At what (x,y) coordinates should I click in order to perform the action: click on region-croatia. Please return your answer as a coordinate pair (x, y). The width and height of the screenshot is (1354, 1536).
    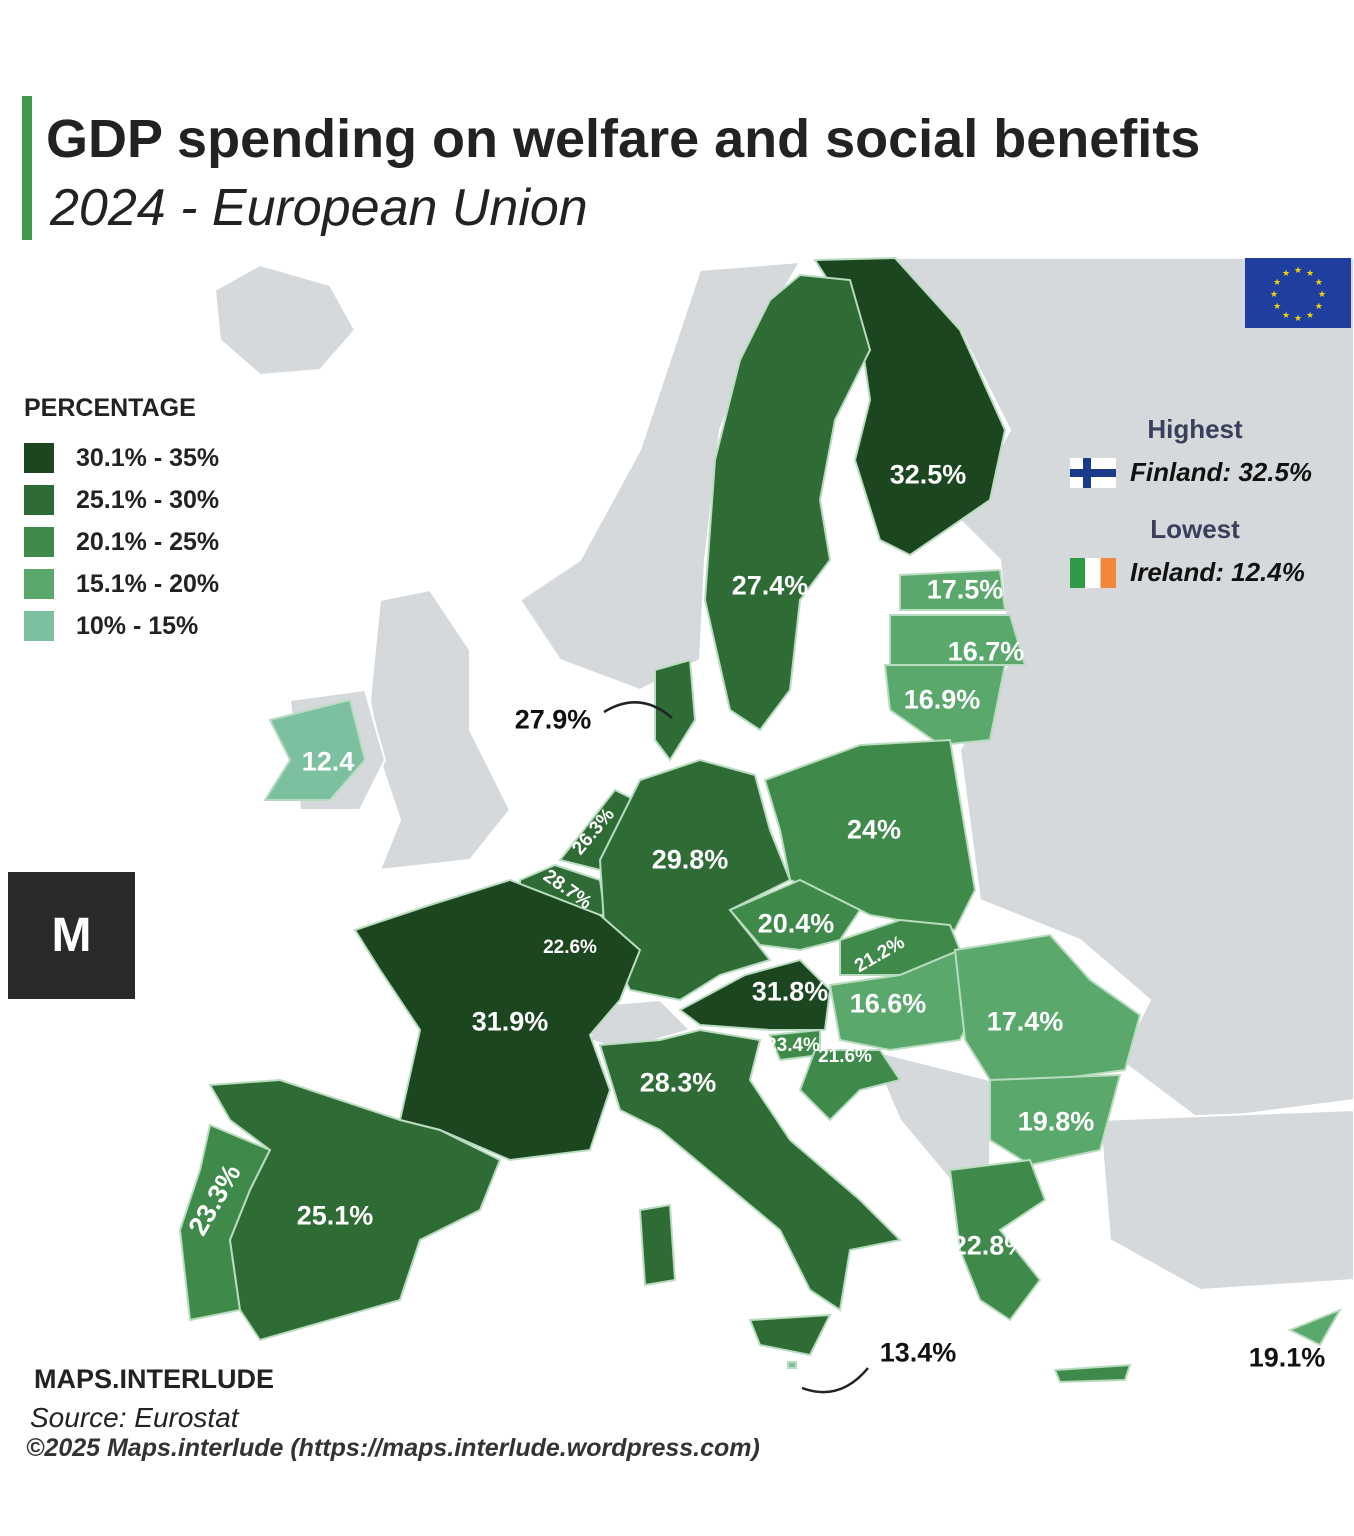
    Looking at the image, I should click on (850, 1085).